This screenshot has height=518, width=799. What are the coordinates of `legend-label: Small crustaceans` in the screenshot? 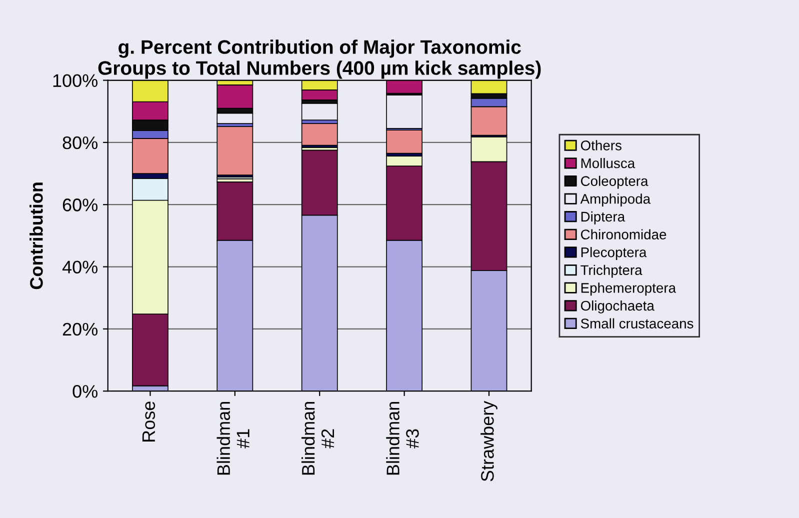 It's located at (637, 323).